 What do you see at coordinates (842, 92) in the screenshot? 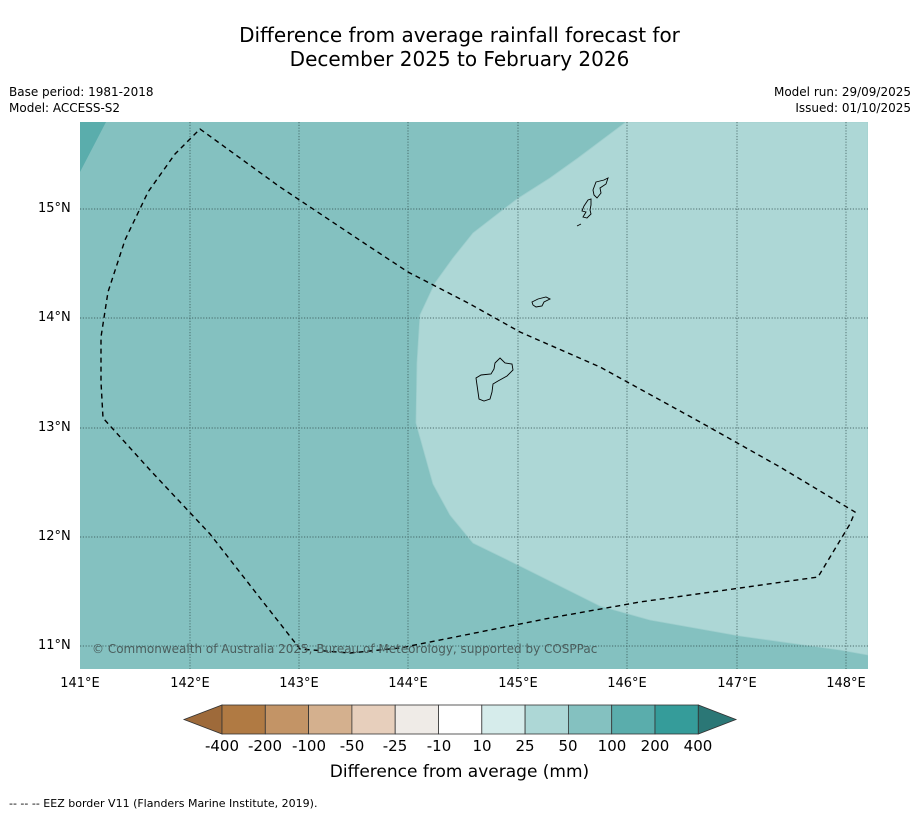
I see `model-run-text: Model run: 29/09/2025` at bounding box center [842, 92].